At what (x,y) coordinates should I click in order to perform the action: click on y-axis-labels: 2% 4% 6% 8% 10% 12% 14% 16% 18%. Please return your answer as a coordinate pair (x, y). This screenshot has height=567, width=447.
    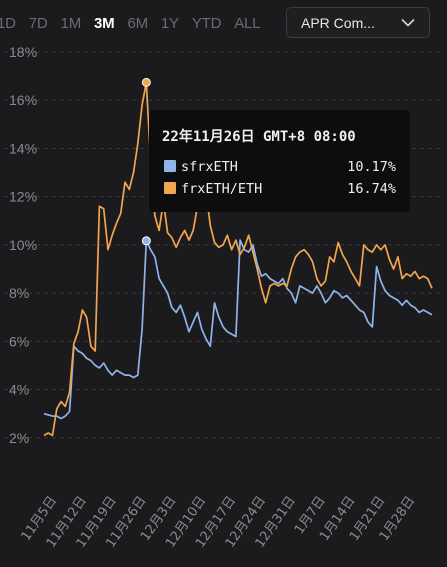
    Looking at the image, I should click on (23, 245).